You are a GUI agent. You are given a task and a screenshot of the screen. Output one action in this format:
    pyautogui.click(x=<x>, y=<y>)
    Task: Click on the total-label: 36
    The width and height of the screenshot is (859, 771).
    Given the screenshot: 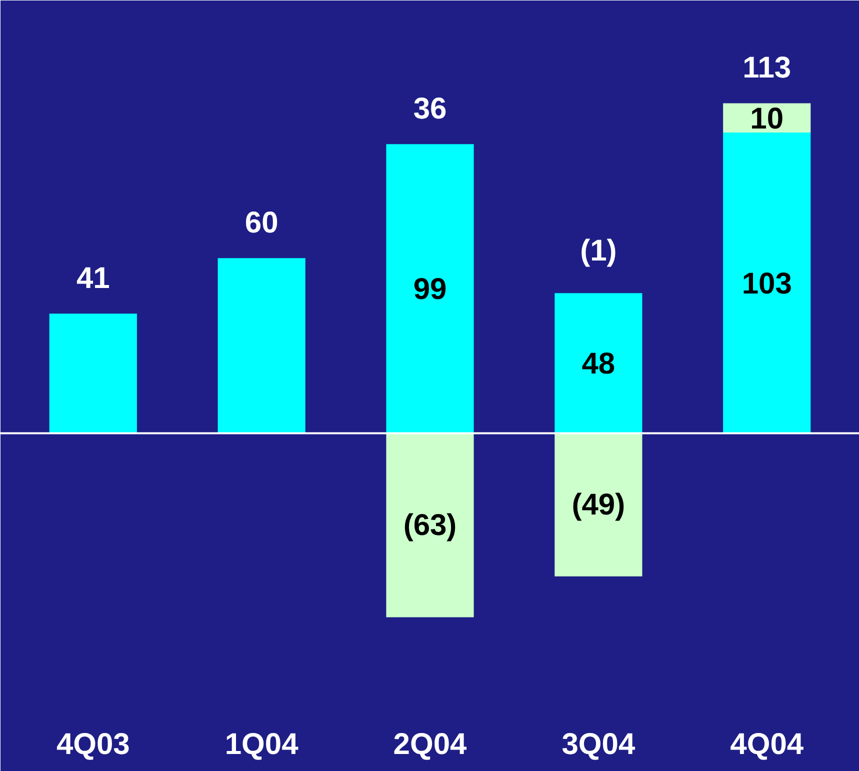 What is the action you would take?
    pyautogui.click(x=430, y=109)
    